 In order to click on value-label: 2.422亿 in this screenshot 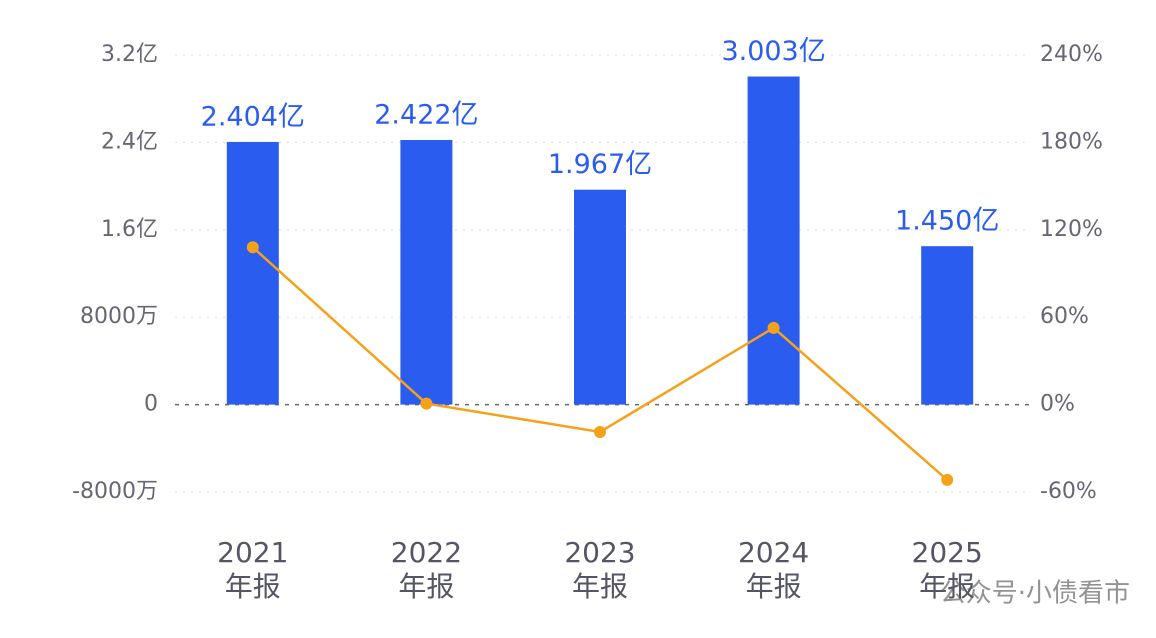, I will do `click(426, 114)`.